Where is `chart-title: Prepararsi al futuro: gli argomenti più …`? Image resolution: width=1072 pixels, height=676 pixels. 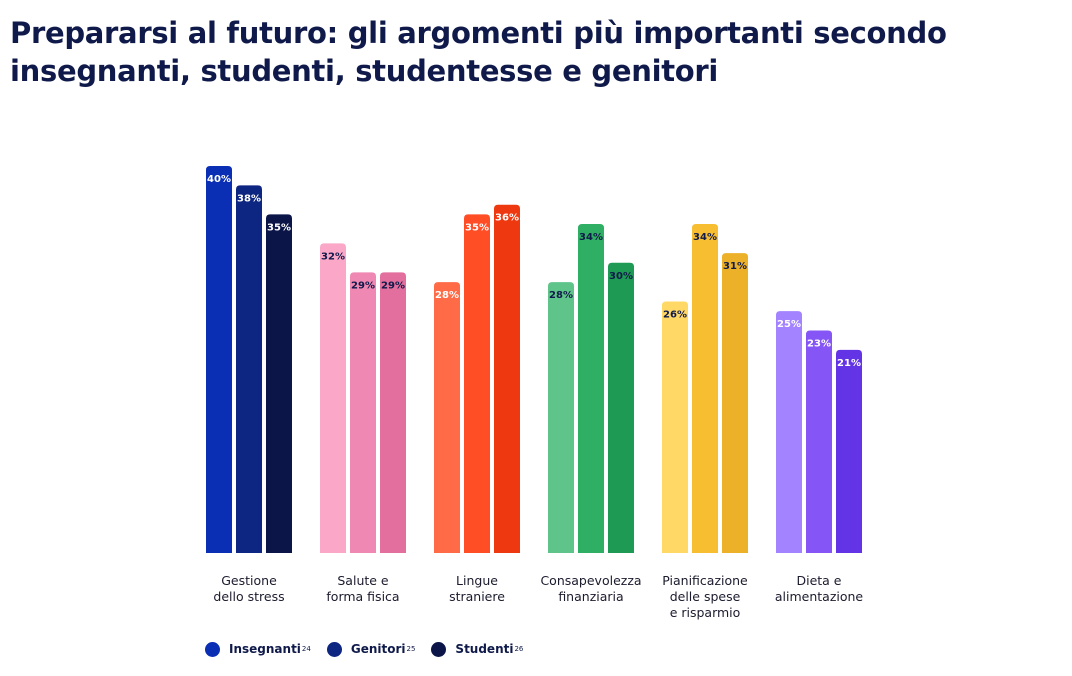
chart-title: Prepararsi al futuro: gli argomenti più … is located at coordinates (535, 52).